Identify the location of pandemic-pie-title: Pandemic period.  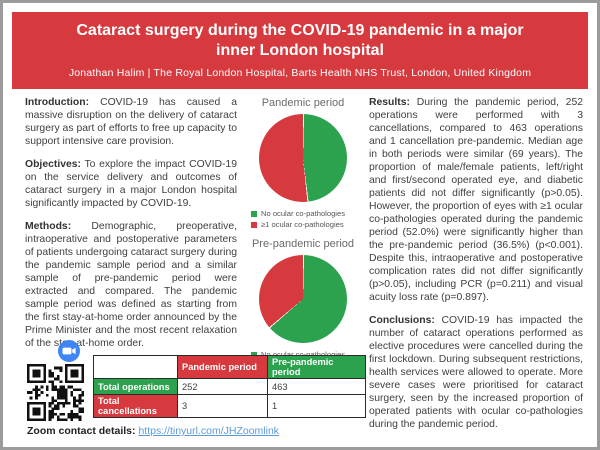
(303, 103).